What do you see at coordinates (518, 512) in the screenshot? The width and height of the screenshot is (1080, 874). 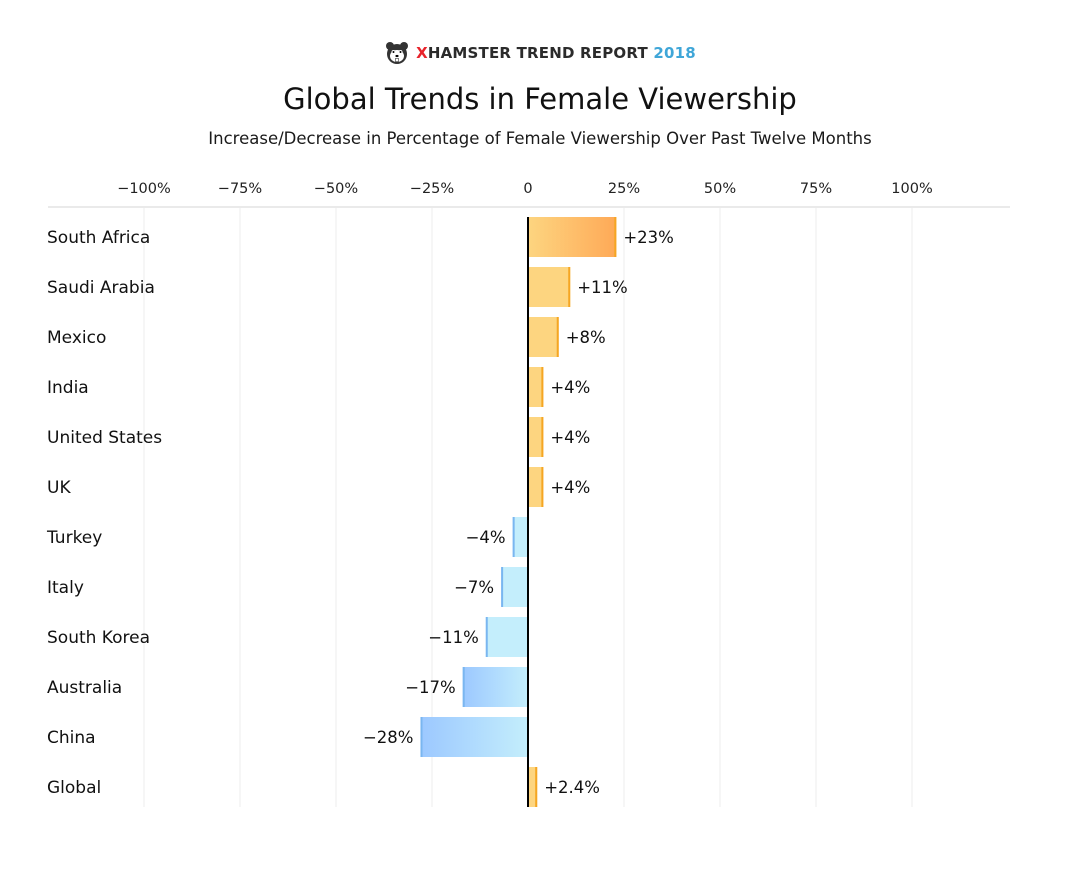 I see `bars` at bounding box center [518, 512].